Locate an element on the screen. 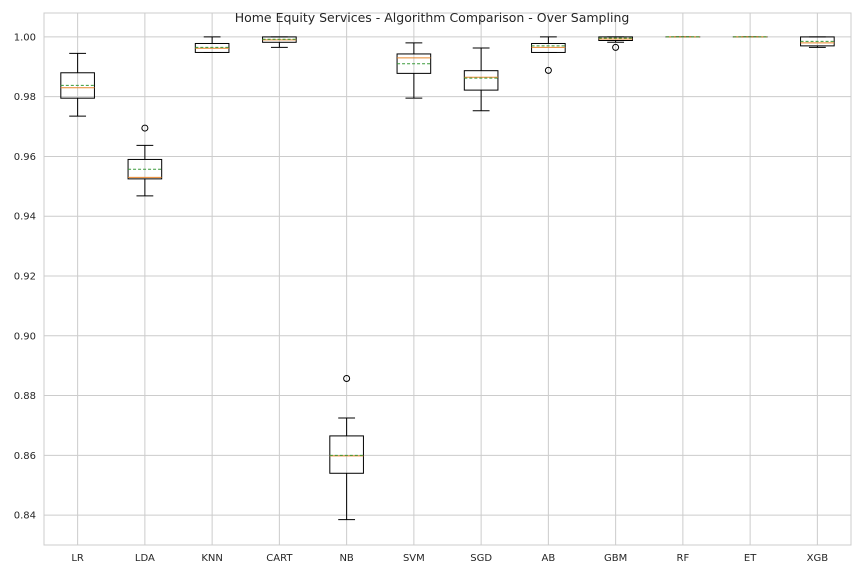 This screenshot has height=576, width=864. y-axis-ticks: 0.84 0.86 0.88 0.90 0.92 0.94 0.96 0.98 1.00 is located at coordinates (25, 276).